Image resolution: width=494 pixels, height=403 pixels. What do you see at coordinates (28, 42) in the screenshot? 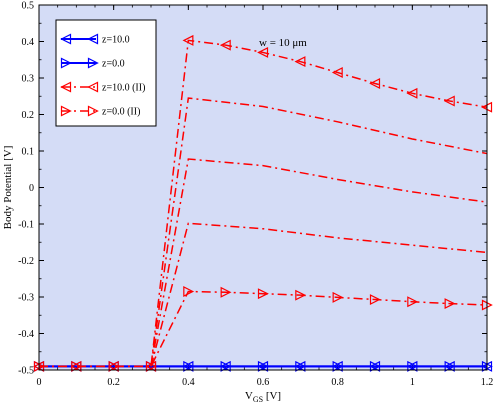
I see `y-tick-label: 0.4` at bounding box center [28, 42].